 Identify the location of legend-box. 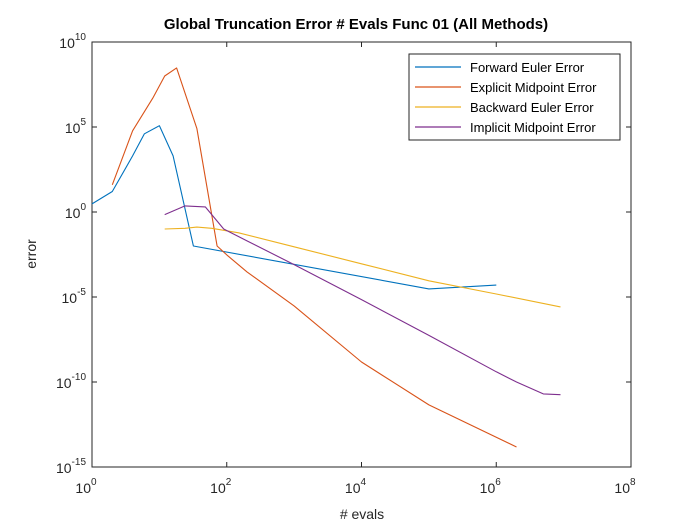
(514, 97).